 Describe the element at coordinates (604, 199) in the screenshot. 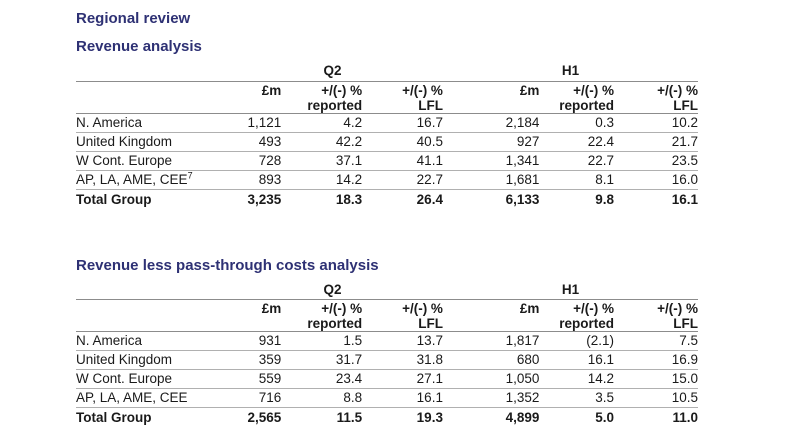

I see `cell-value: 9.8` at that location.